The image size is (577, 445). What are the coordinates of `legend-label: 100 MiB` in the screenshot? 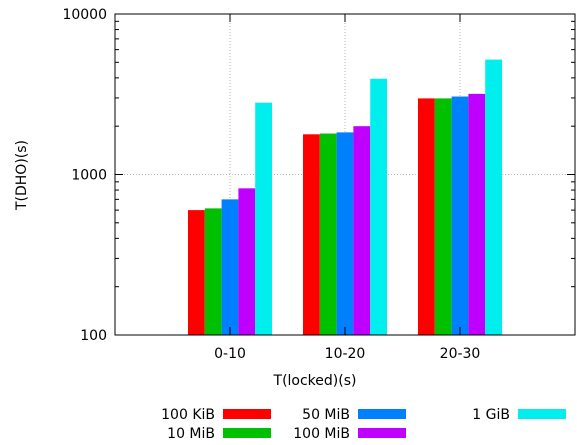 It's located at (321, 434).